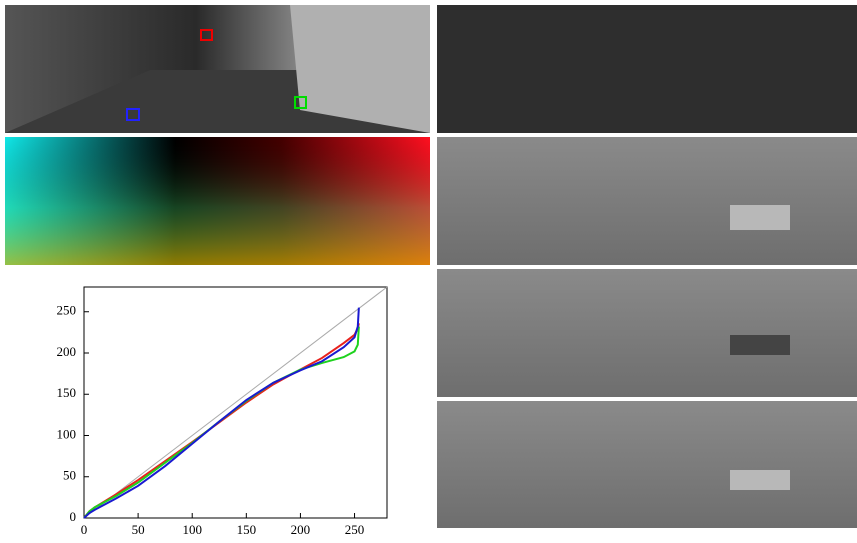  What do you see at coordinates (355, 529) in the screenshot?
I see `x-tick-label: 250` at bounding box center [355, 529].